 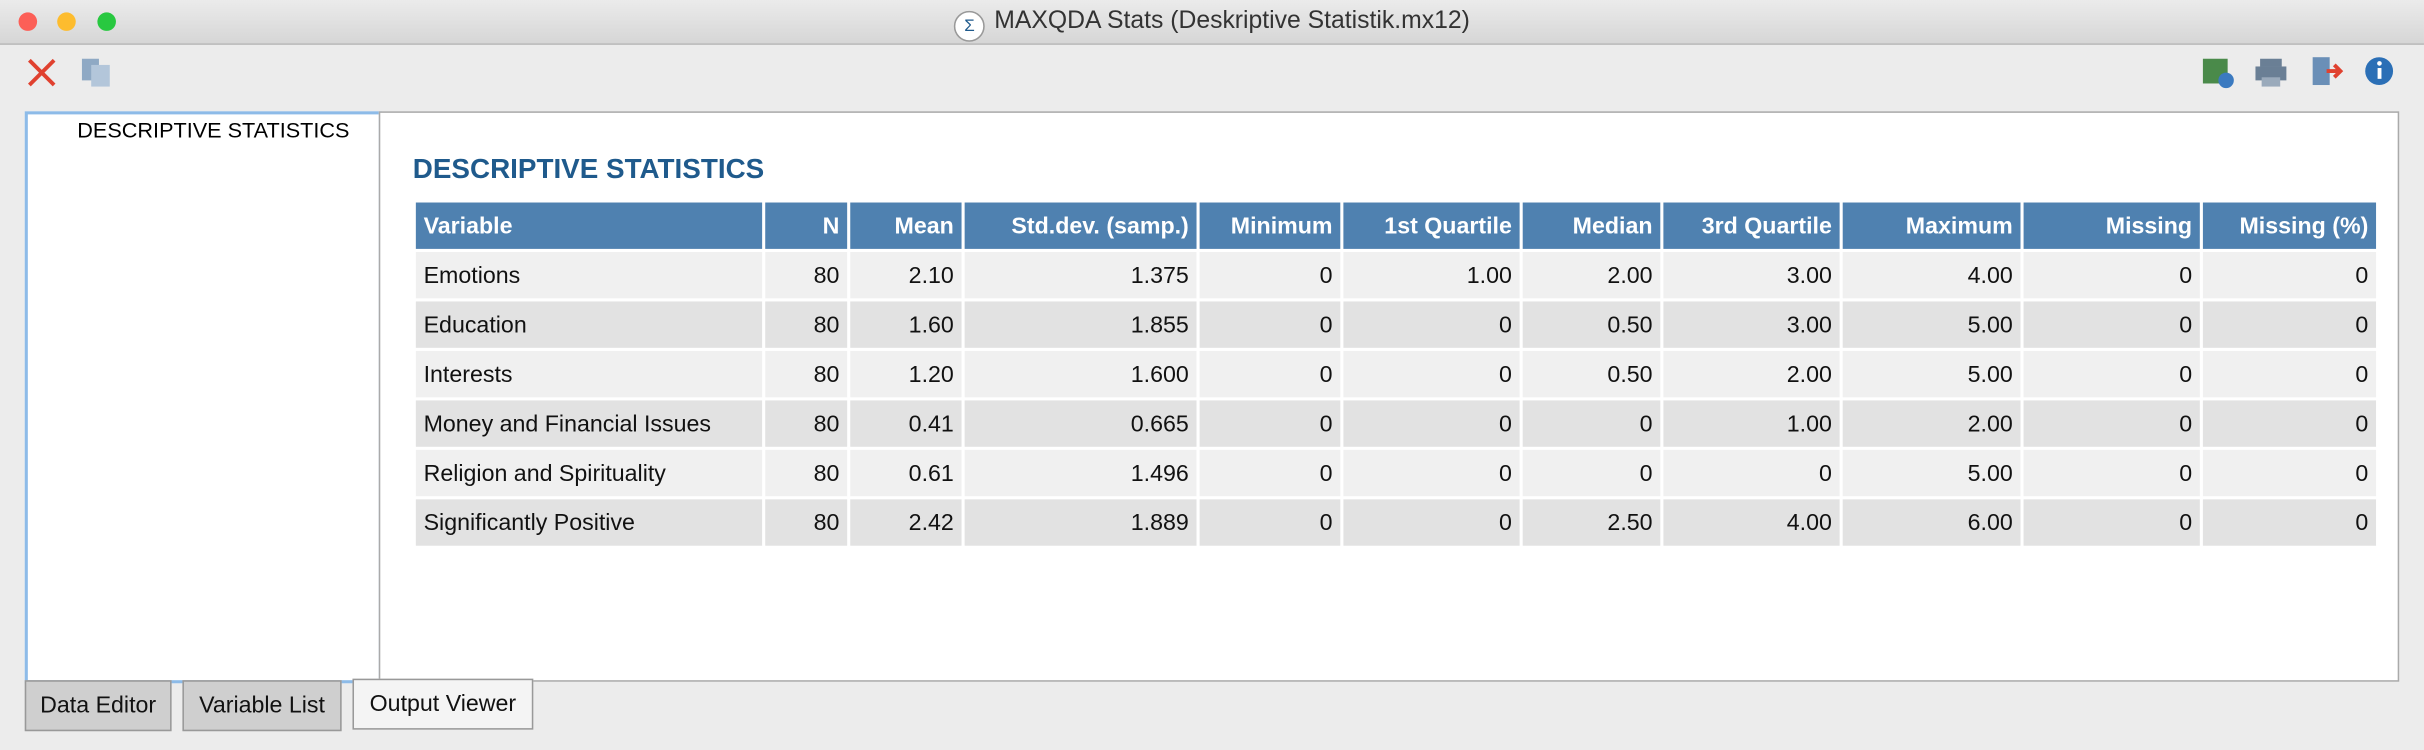 I want to click on table-row: Emotions 80 2.10 1.375 0 1.00 2.00 3.00 4.00 0 0, so click(x=1396, y=275).